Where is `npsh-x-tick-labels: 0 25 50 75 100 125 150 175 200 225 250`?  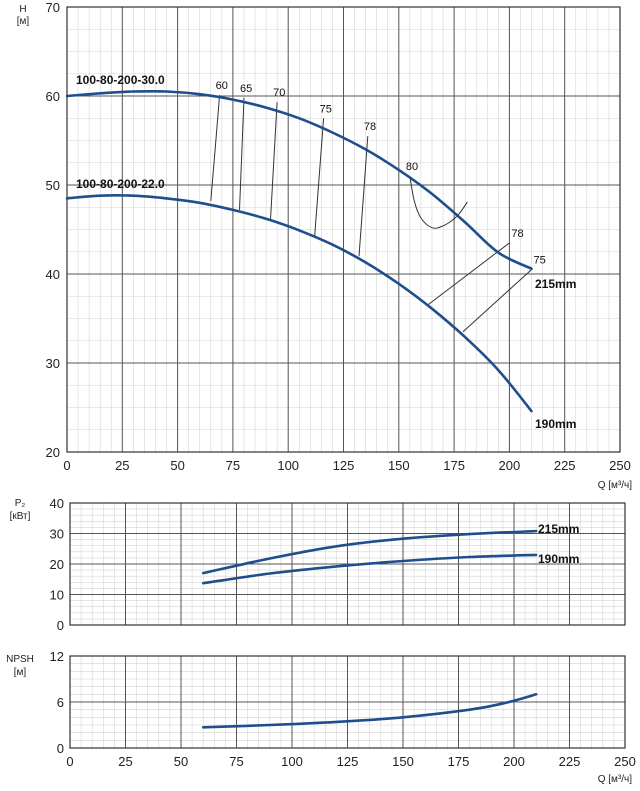 npsh-x-tick-labels: 0 25 50 75 100 125 150 175 200 225 250 is located at coordinates (350, 761).